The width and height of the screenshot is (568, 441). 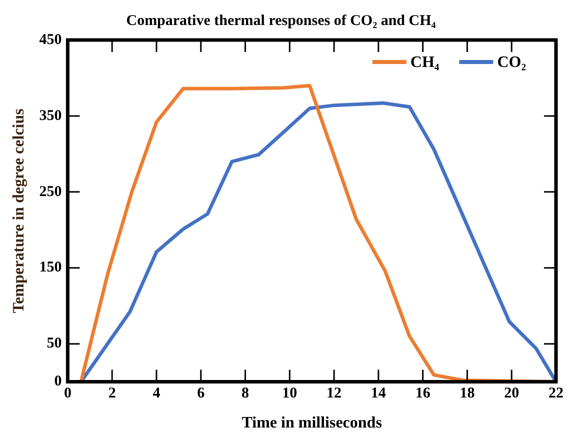 What do you see at coordinates (334, 394) in the screenshot?
I see `x-tick-label: 12` at bounding box center [334, 394].